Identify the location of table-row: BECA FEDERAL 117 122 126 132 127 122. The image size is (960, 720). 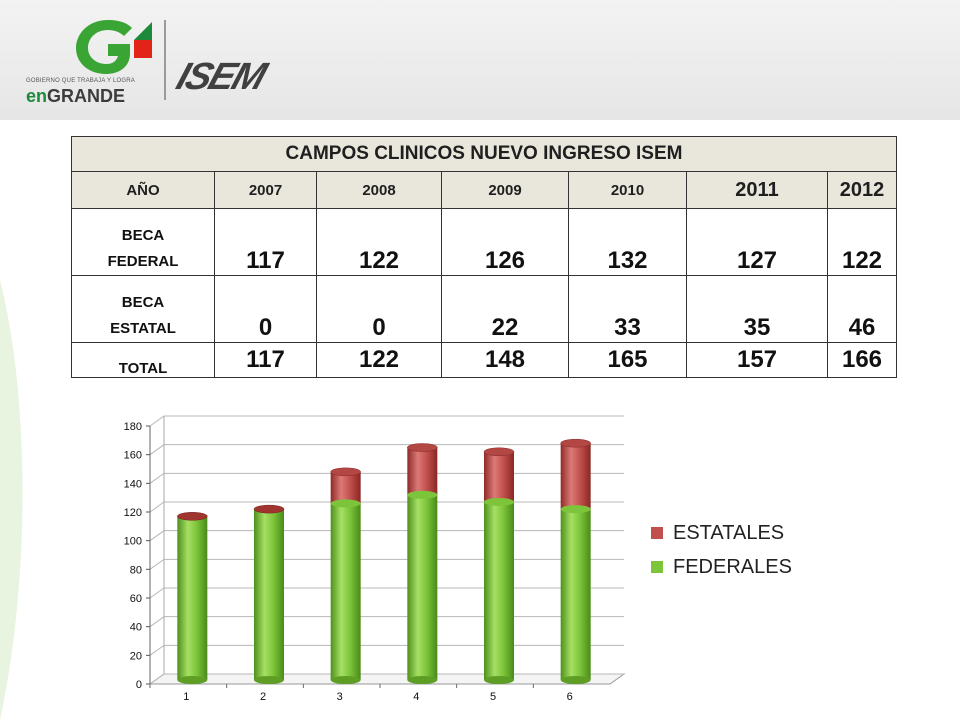
(484, 242).